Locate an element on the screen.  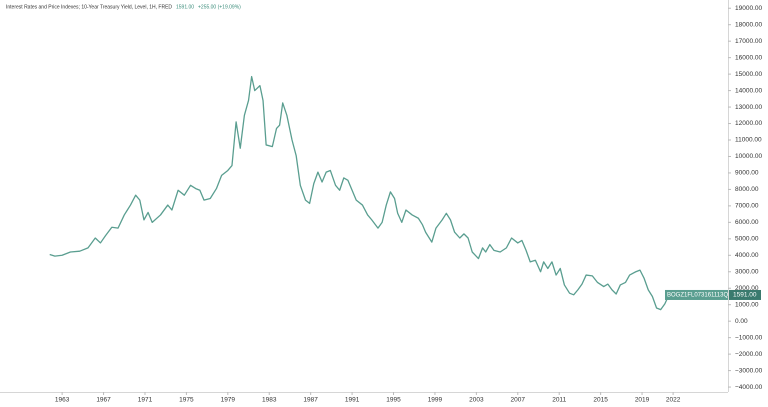
y-tick-label: 1000.00 is located at coordinates (747, 304).